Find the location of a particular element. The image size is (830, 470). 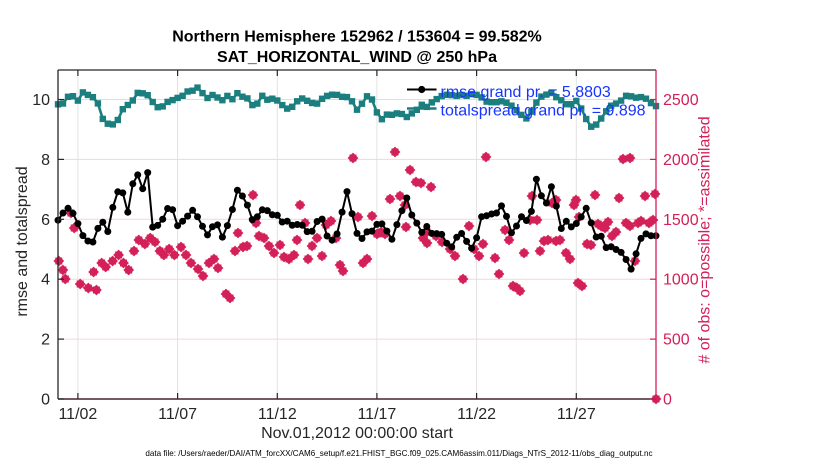

svg-text: rmse grand pr. = 5.8803 is located at coordinates (526, 92).